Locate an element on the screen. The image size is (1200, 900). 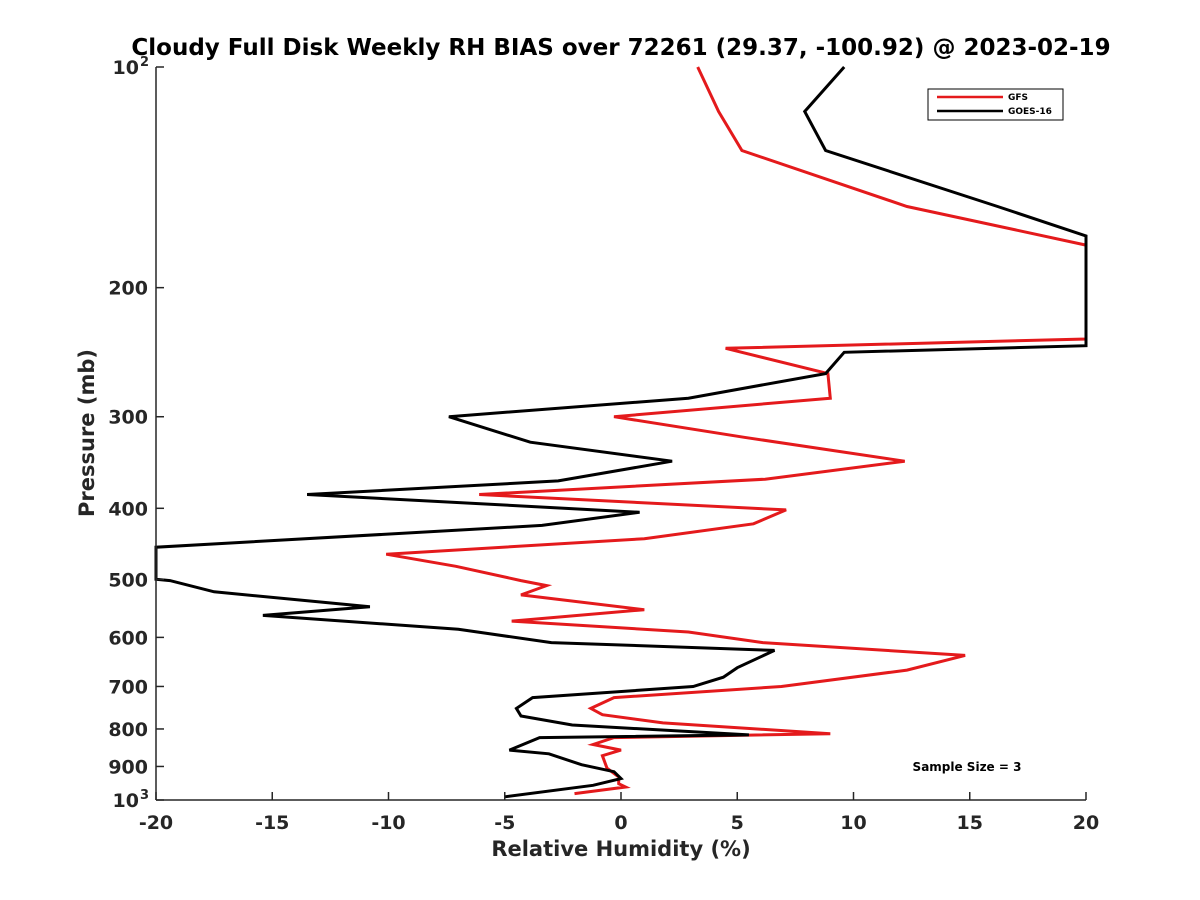
x-tick-label: -5 is located at coordinates (504, 823).